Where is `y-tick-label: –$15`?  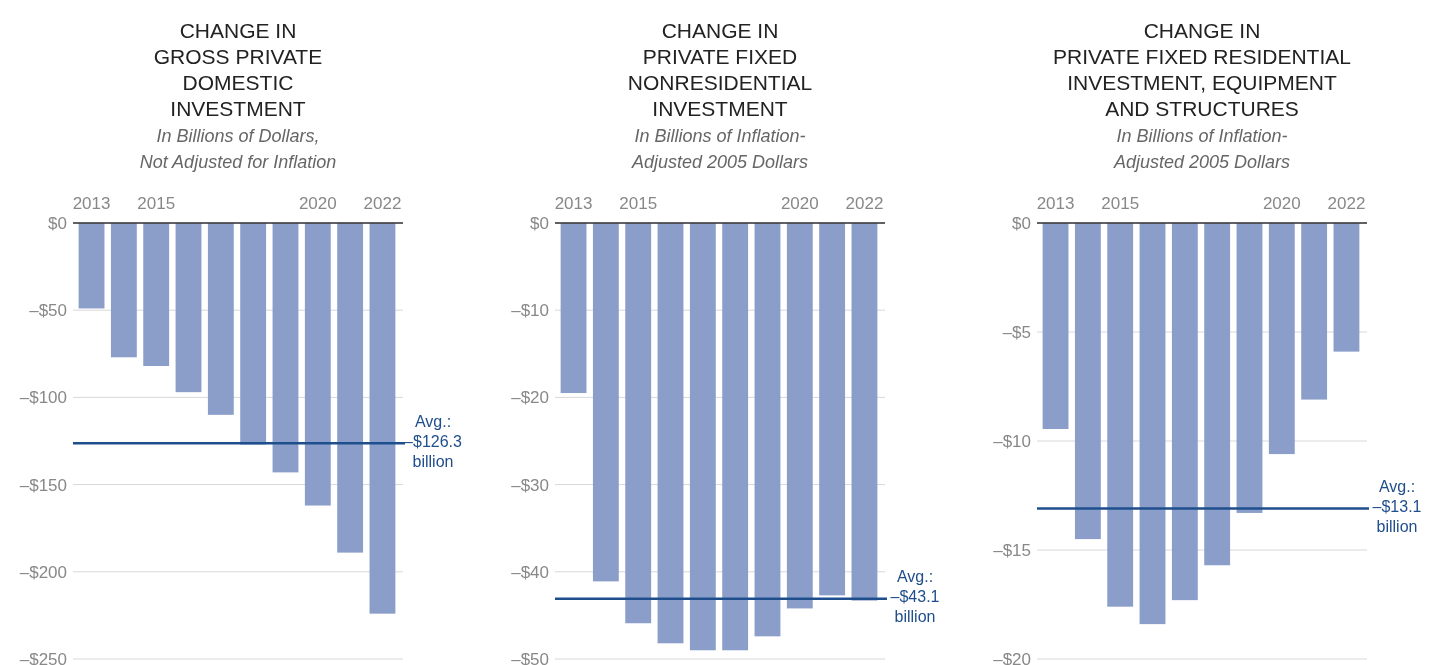 y-tick-label: –$15 is located at coordinates (1012, 550).